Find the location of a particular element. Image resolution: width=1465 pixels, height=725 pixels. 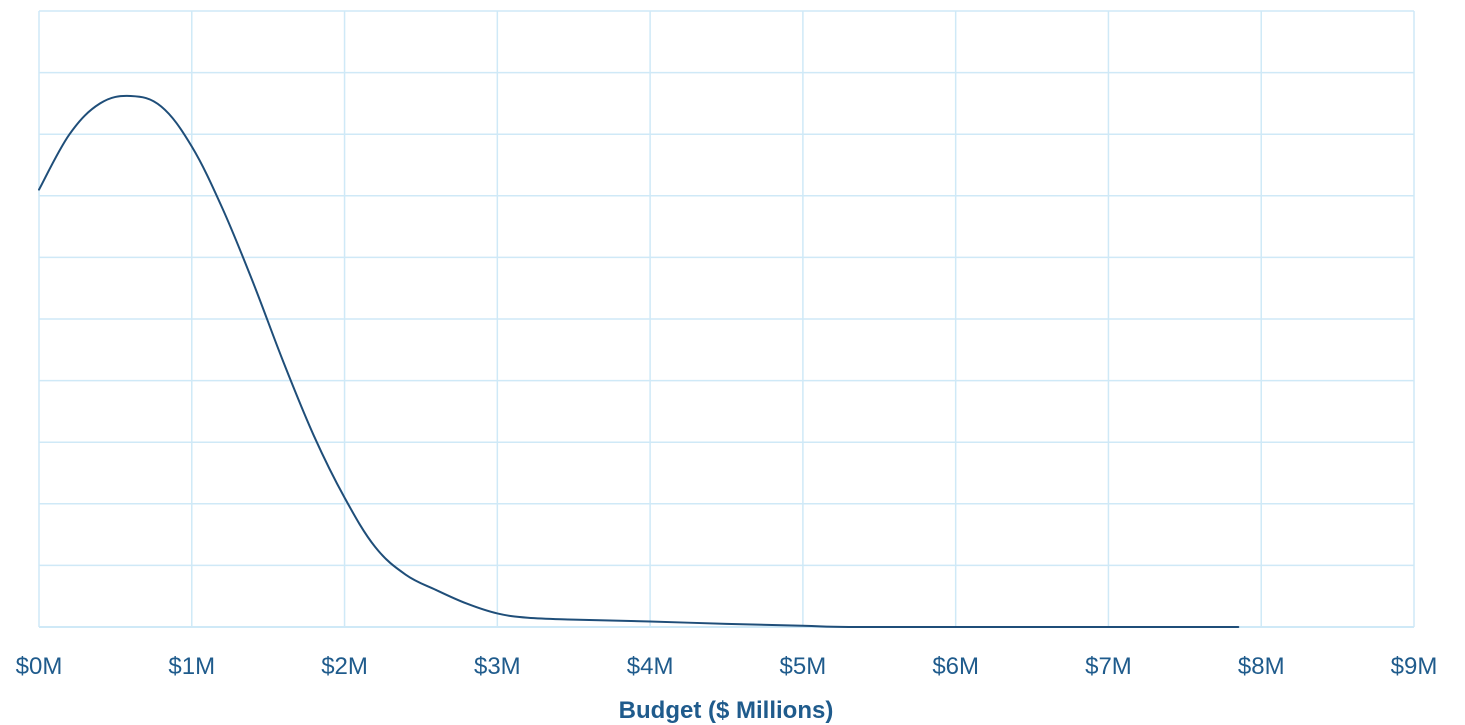

x-tick-label: $9M is located at coordinates (1414, 666).